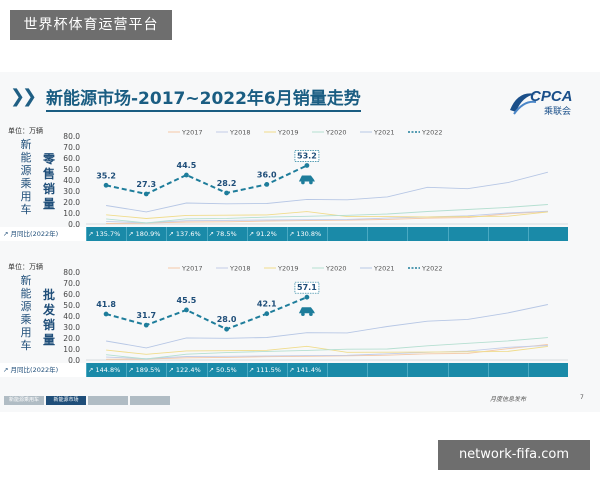 This screenshot has height=480, width=600. What do you see at coordinates (24, 400) in the screenshot?
I see `slide-tab: 新能源乘用车` at bounding box center [24, 400].